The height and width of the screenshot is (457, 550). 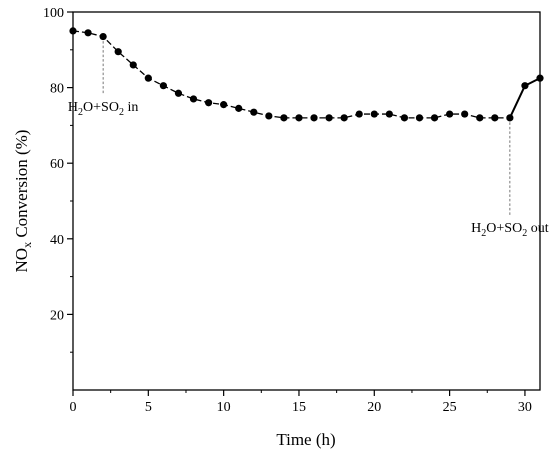 What do you see at coordinates (57, 89) in the screenshot?
I see `y-tick-label: 80` at bounding box center [57, 89].